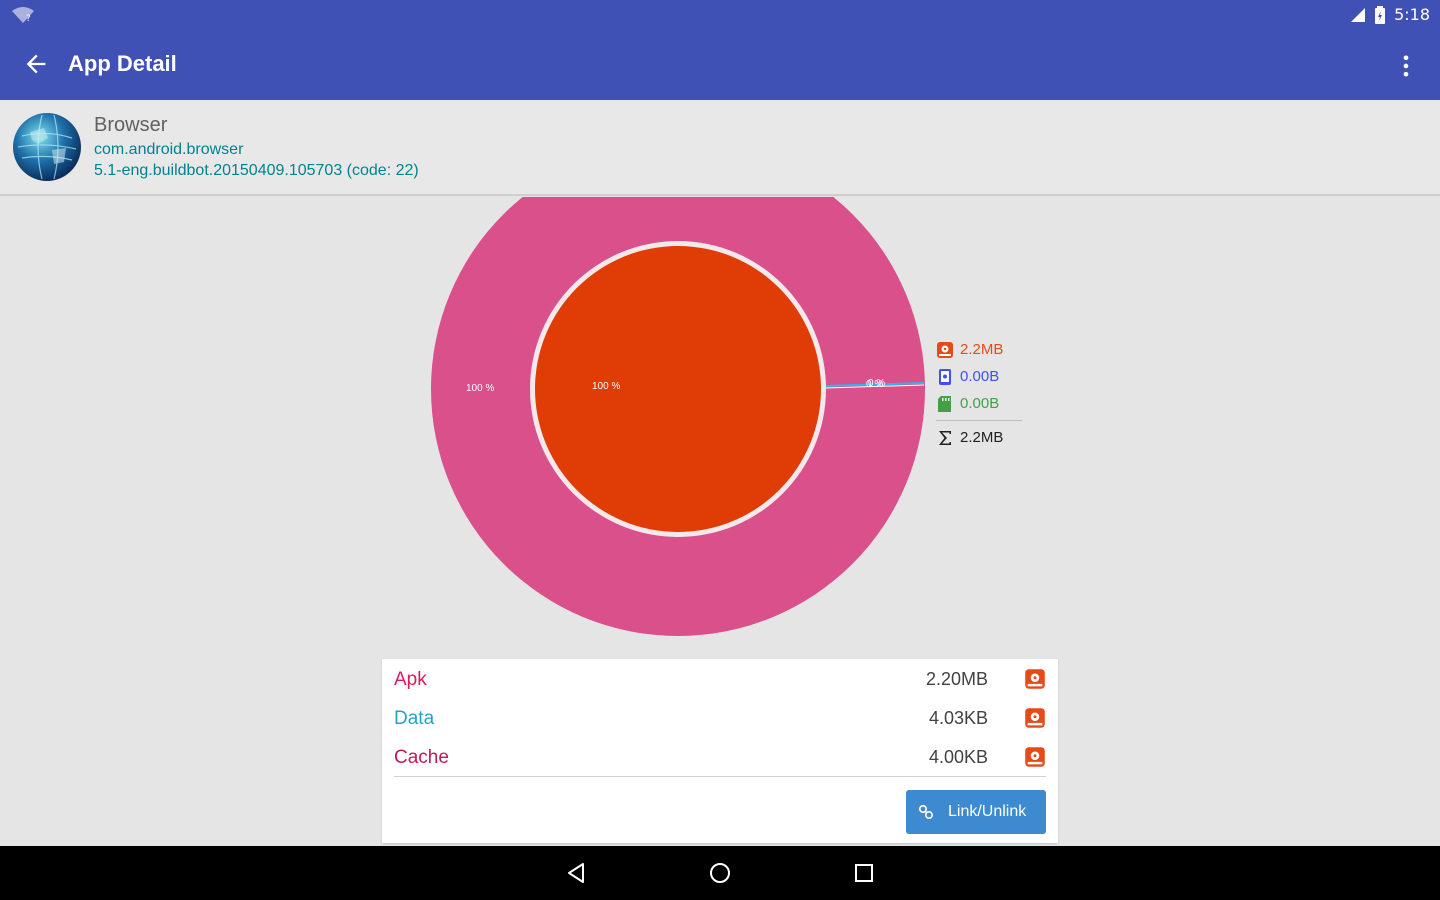  I want to click on legend-total: 2.2MB, so click(979, 437).